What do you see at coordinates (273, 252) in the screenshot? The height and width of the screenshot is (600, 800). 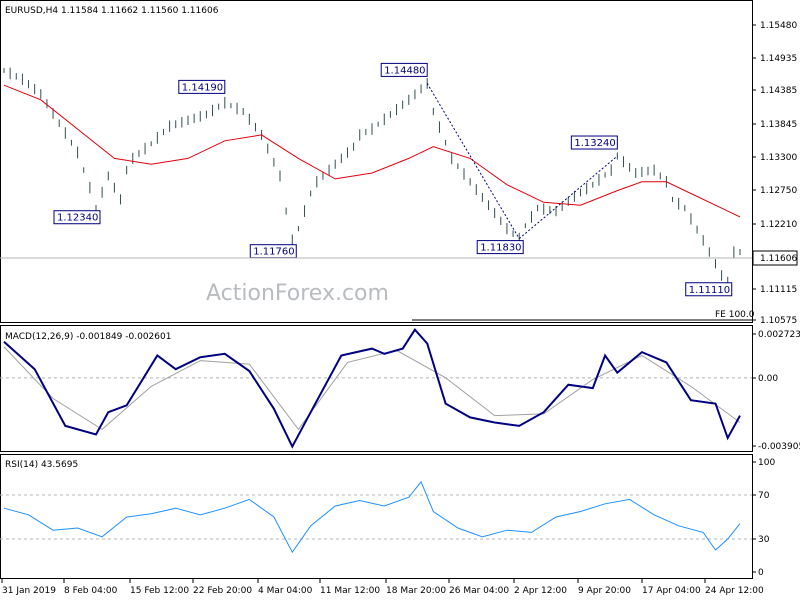 I see `price-label-2: 1.11760` at bounding box center [273, 252].